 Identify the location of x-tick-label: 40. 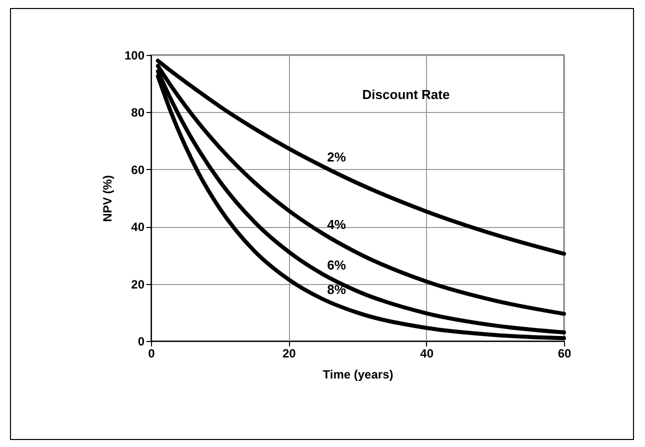
(427, 353).